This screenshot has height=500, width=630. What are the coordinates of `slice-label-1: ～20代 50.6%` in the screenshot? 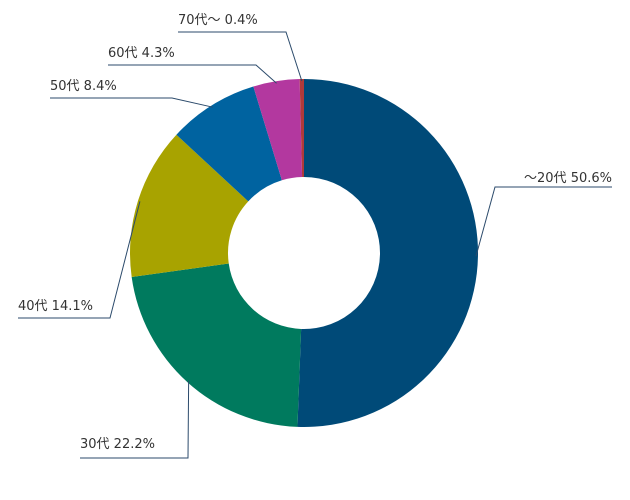 It's located at (568, 178).